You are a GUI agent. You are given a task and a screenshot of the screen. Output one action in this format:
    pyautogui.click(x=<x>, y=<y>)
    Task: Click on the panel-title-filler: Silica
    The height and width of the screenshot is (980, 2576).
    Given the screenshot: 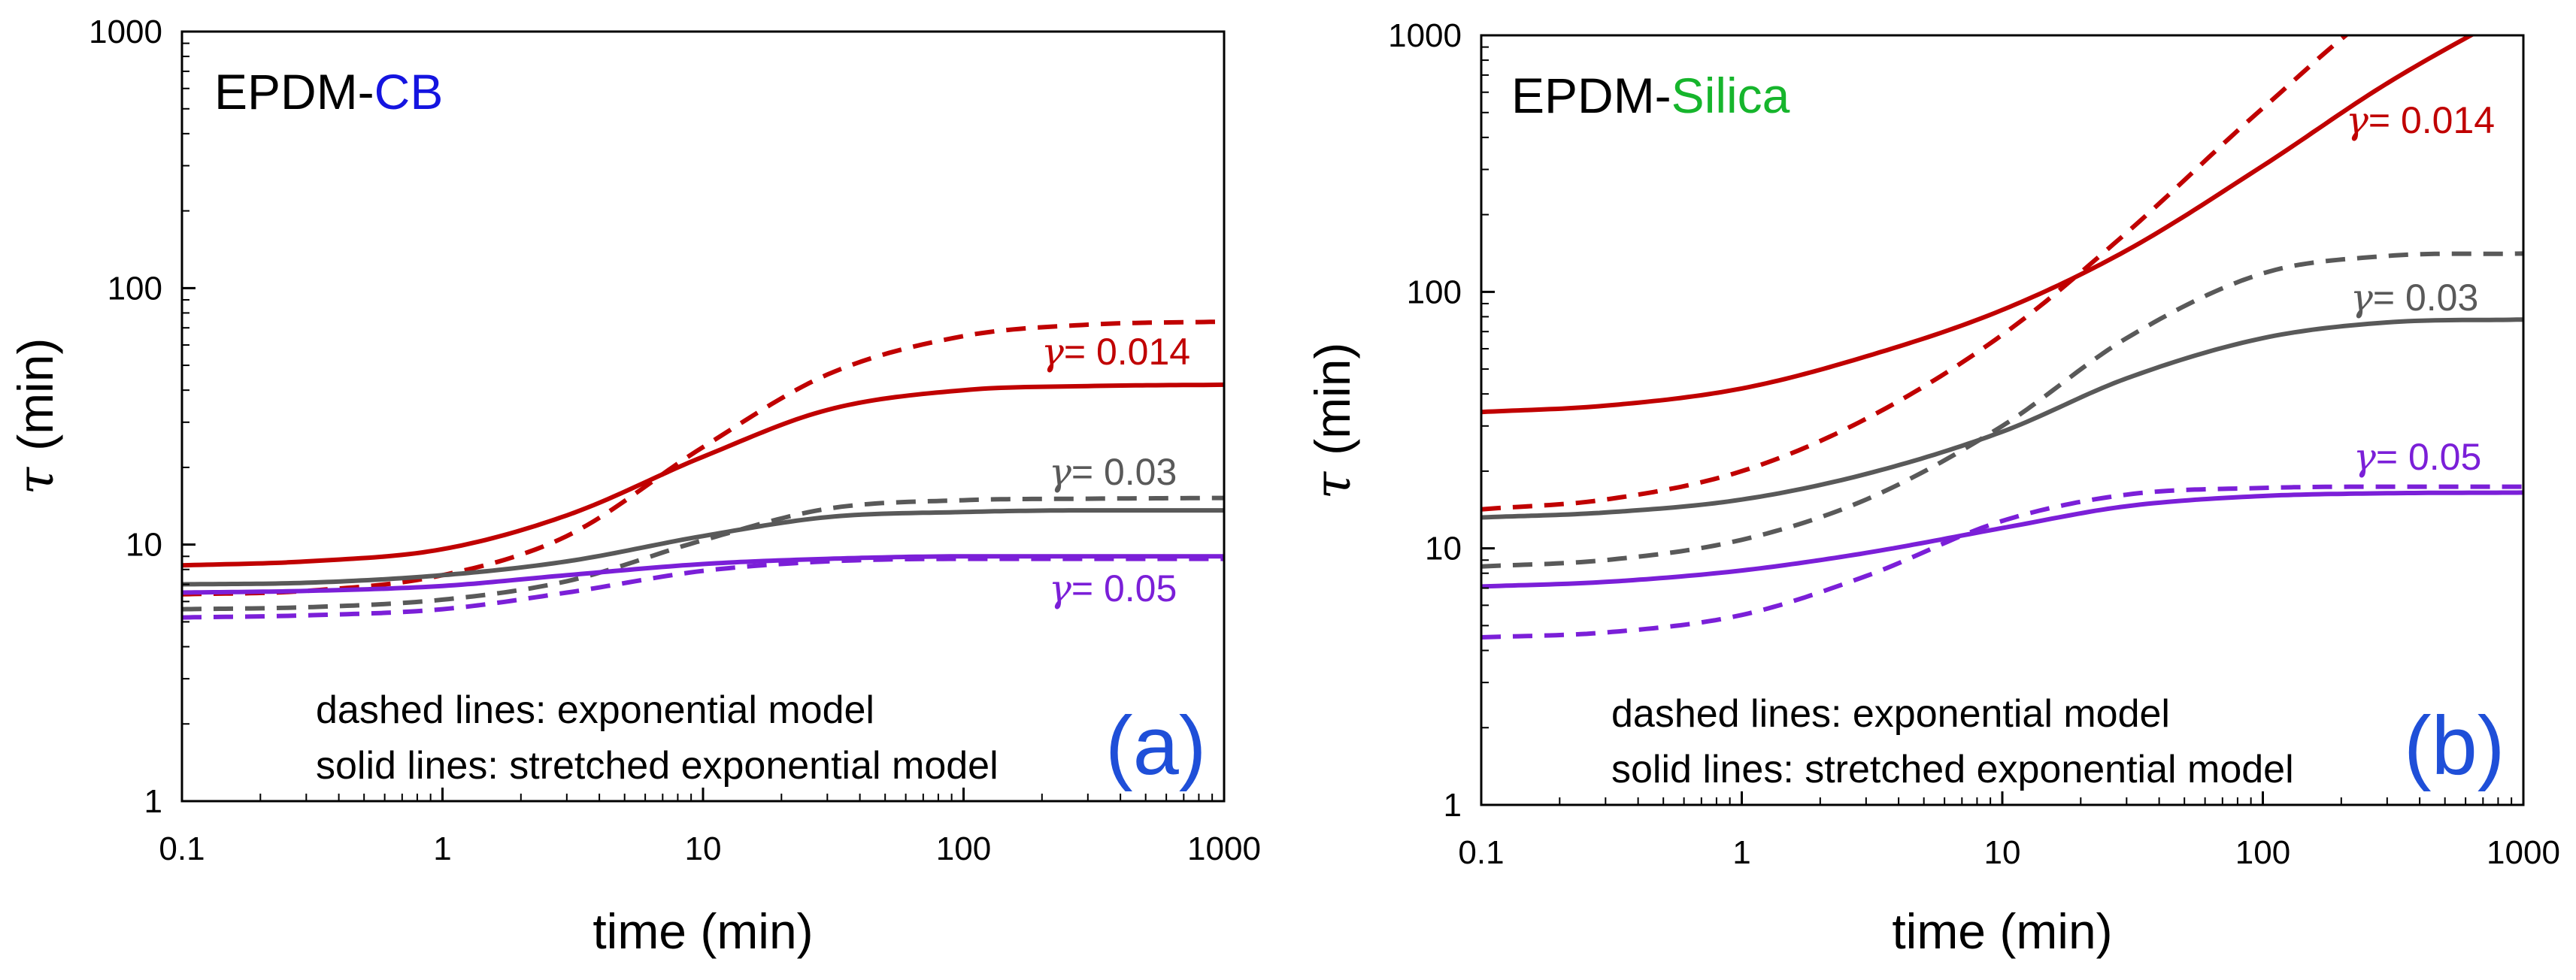 What is the action you would take?
    pyautogui.click(x=1730, y=95)
    